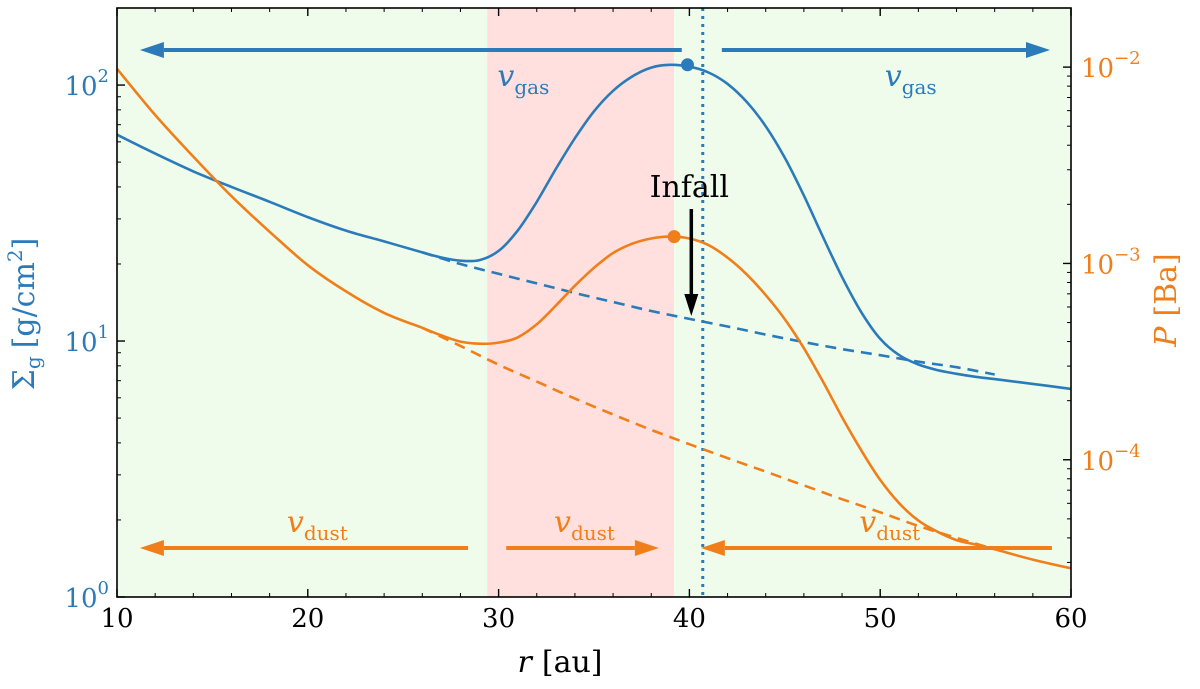 The height and width of the screenshot is (689, 1200). I want to click on x-tick-label: 60, so click(1070, 619).